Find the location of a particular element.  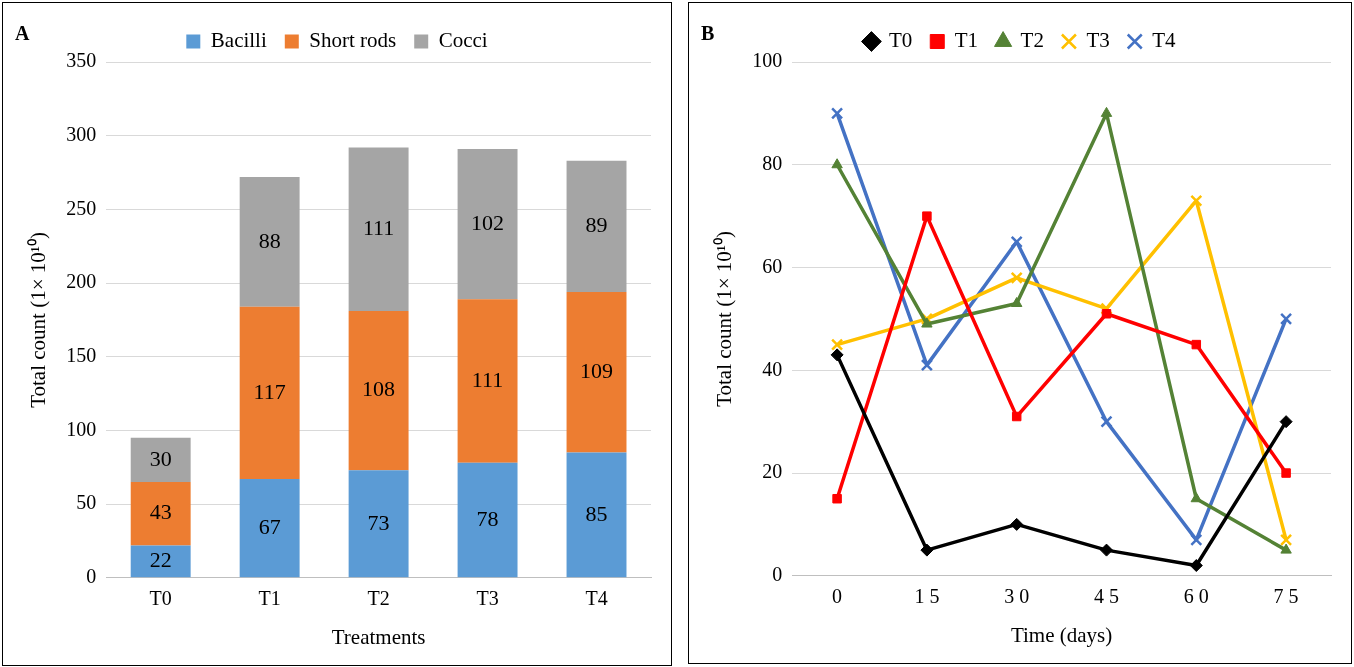

legend-label: Bacilli is located at coordinates (238, 40).